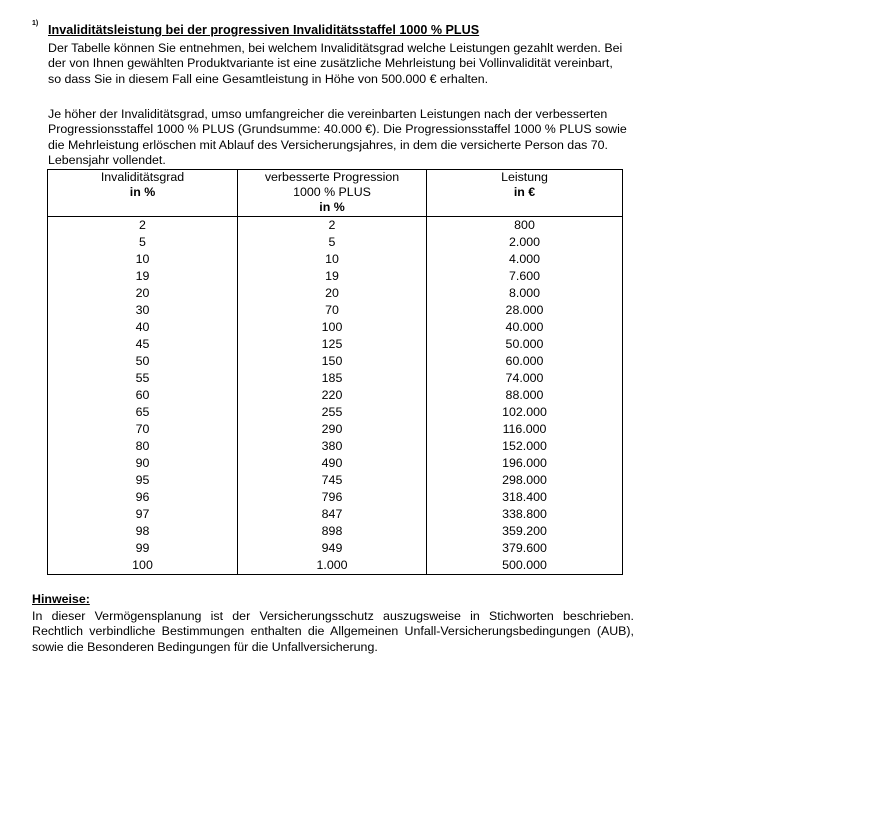 This screenshot has width=889, height=820. Describe the element at coordinates (524, 310) in the screenshot. I see `table-cell: 28.000` at that location.